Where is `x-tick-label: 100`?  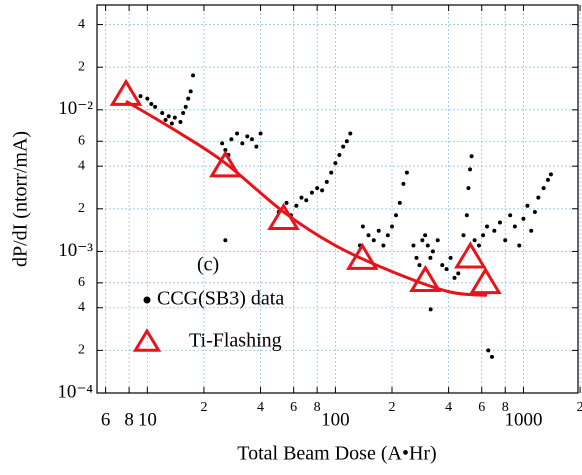 x-tick-label: 100 is located at coordinates (335, 419).